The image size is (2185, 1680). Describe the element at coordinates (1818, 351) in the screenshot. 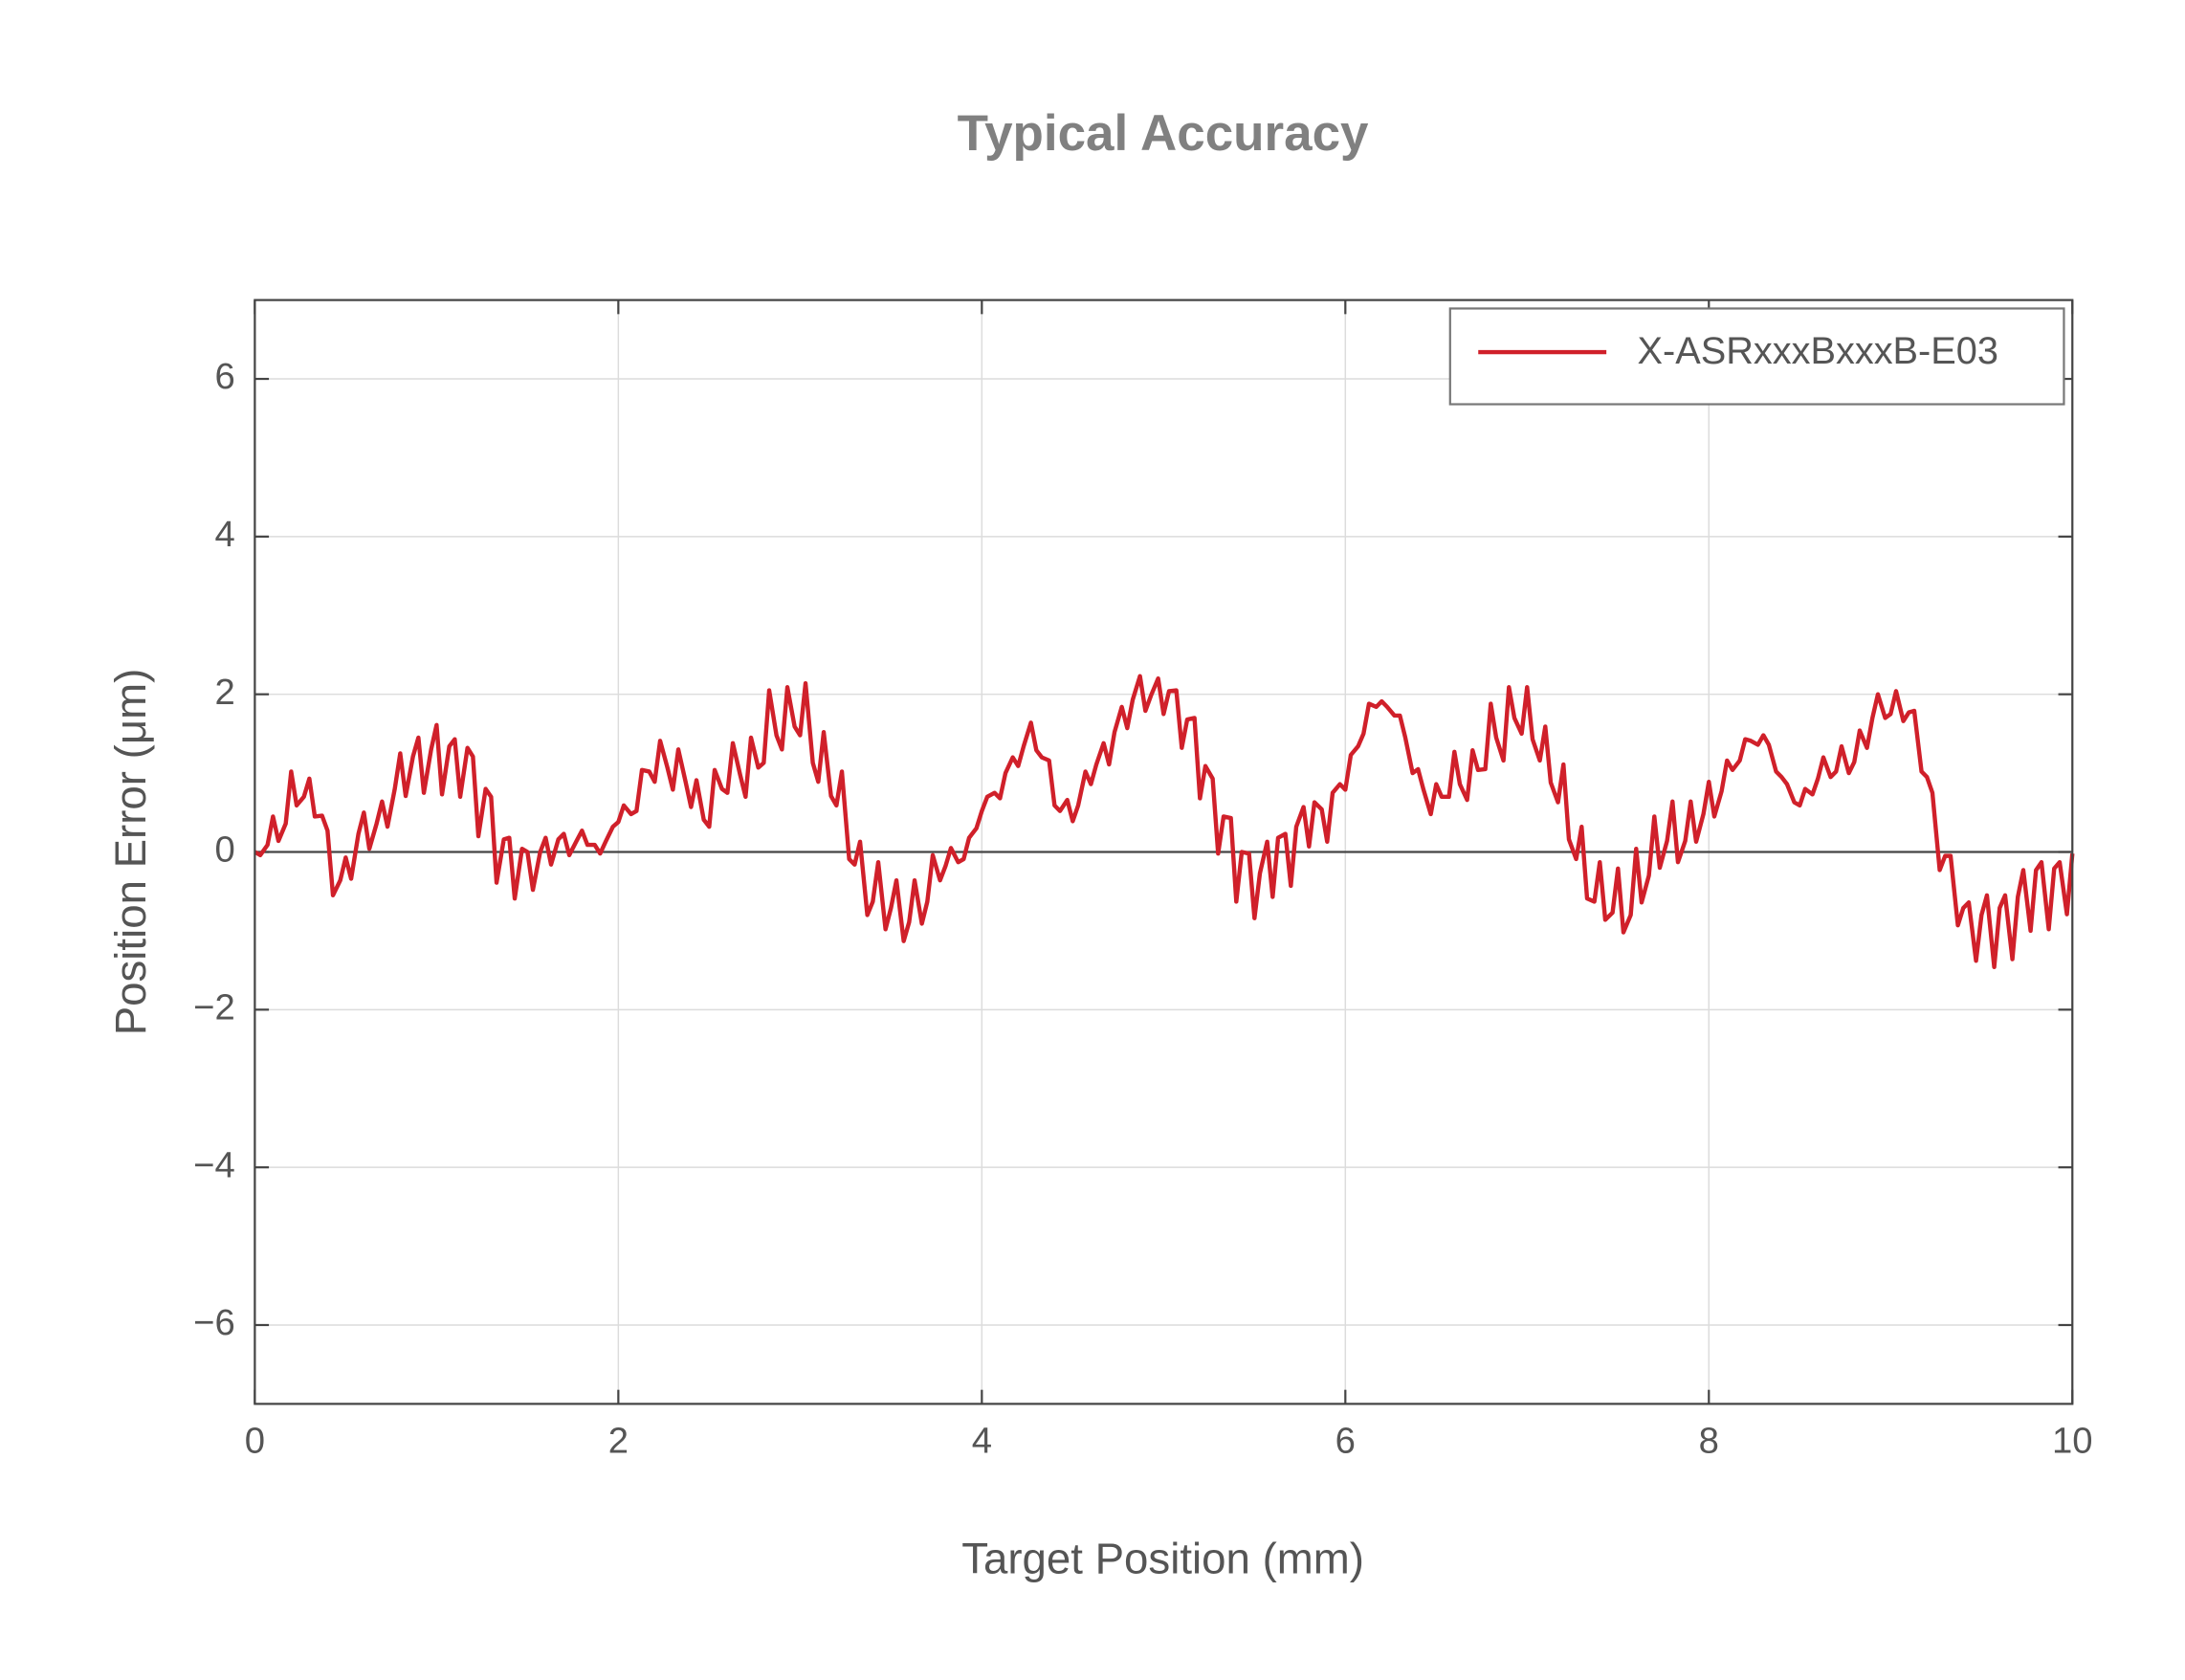

I see `legend-label: X-ASRxxxBxxxB-E03` at that location.